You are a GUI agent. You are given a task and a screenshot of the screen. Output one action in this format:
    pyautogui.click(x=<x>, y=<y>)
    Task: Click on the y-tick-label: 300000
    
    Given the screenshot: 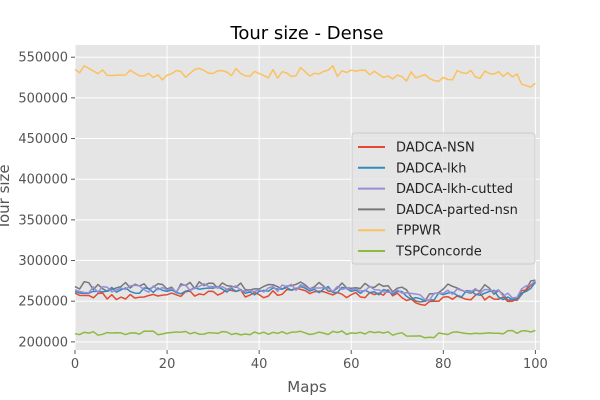 What is the action you would take?
    pyautogui.click(x=43, y=261)
    